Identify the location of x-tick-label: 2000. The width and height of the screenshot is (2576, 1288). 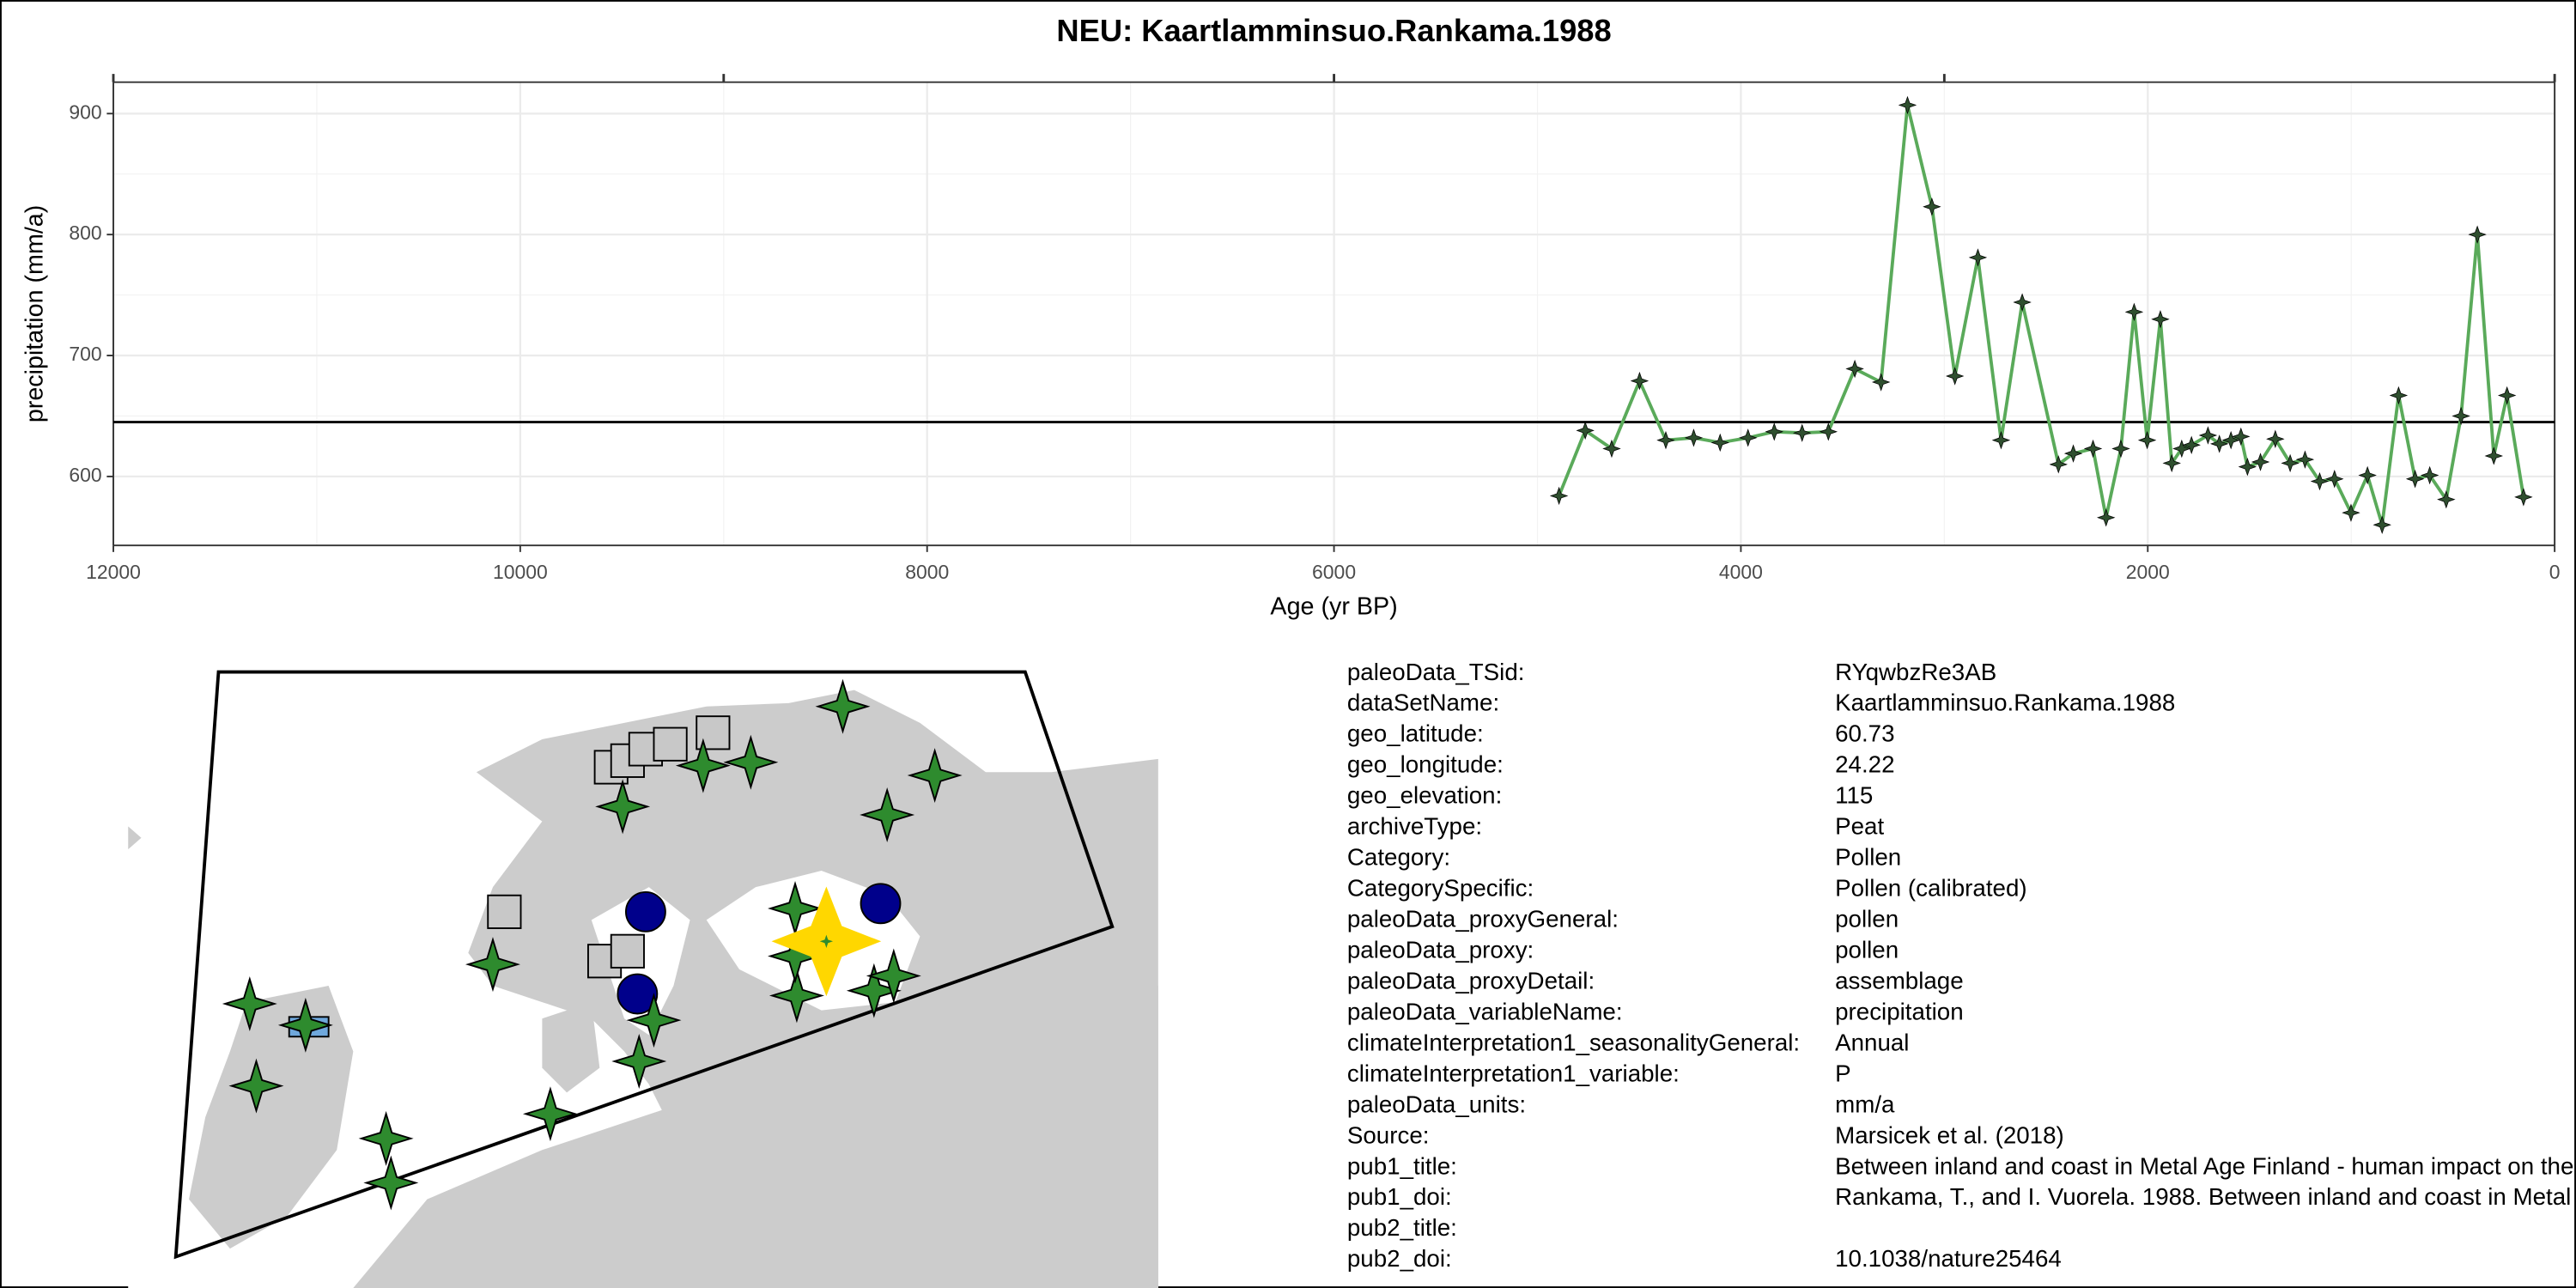
(2148, 572).